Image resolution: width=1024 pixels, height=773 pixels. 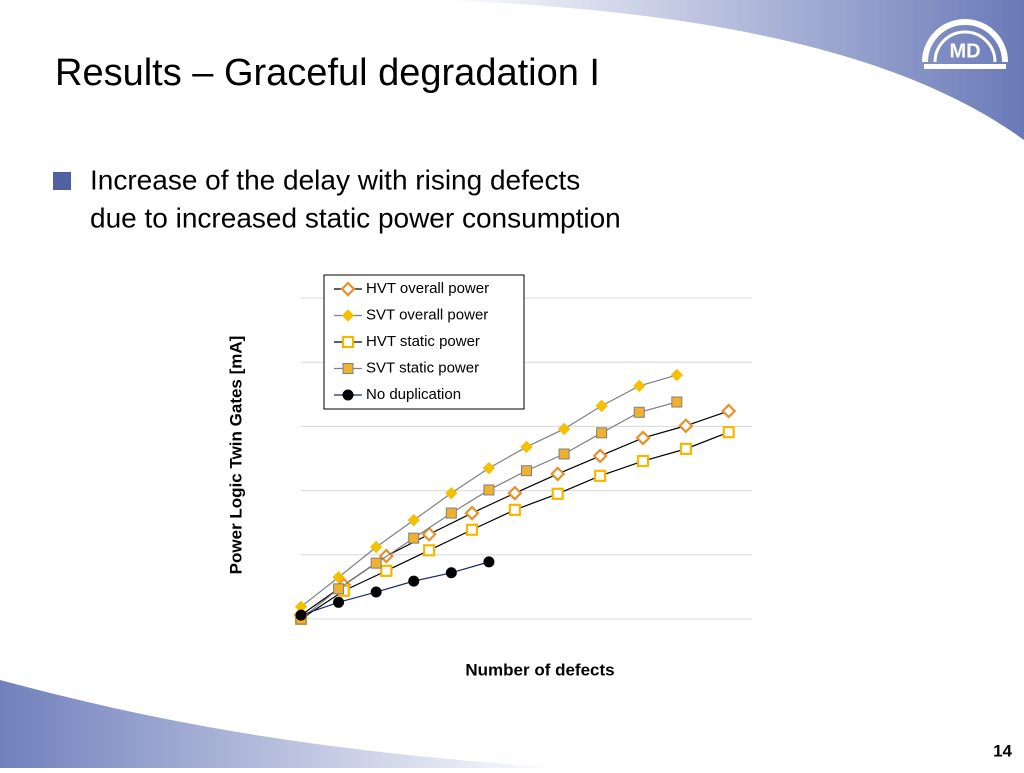 What do you see at coordinates (427, 314) in the screenshot?
I see `legend-label: SVT overall power` at bounding box center [427, 314].